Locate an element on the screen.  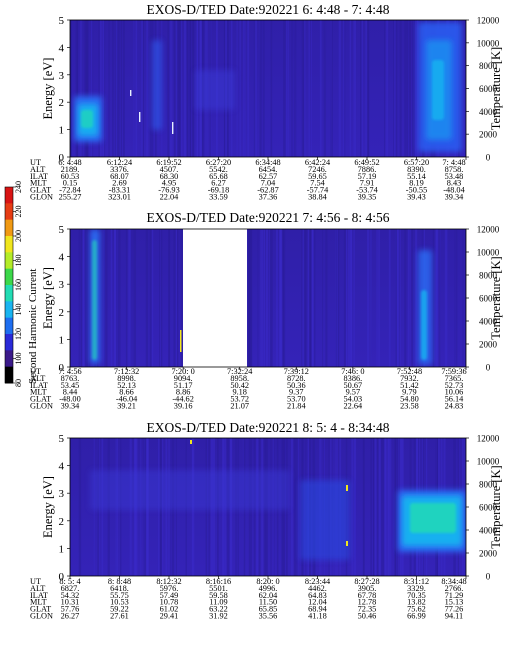
table-cell: 11.09 is located at coordinates (218, 602).